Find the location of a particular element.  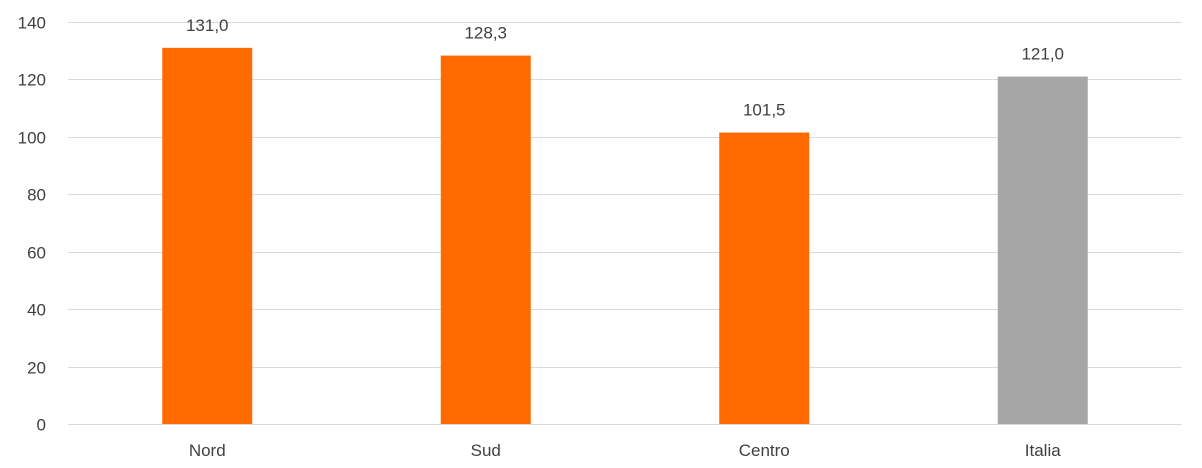

data-label: 131,0 is located at coordinates (207, 25).